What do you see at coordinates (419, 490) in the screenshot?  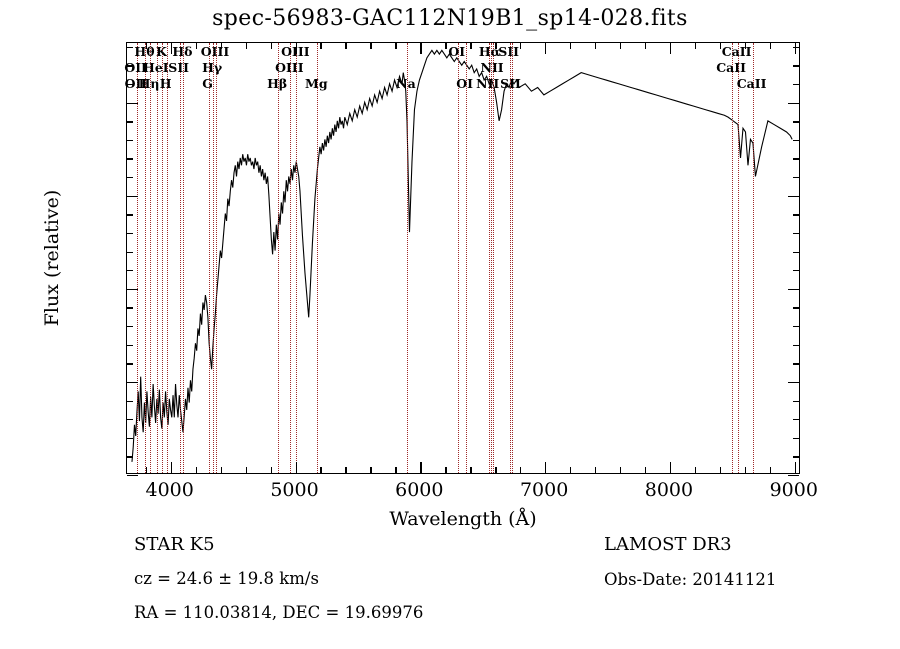 I see `x-tick-label-6000: 6000` at bounding box center [419, 490].